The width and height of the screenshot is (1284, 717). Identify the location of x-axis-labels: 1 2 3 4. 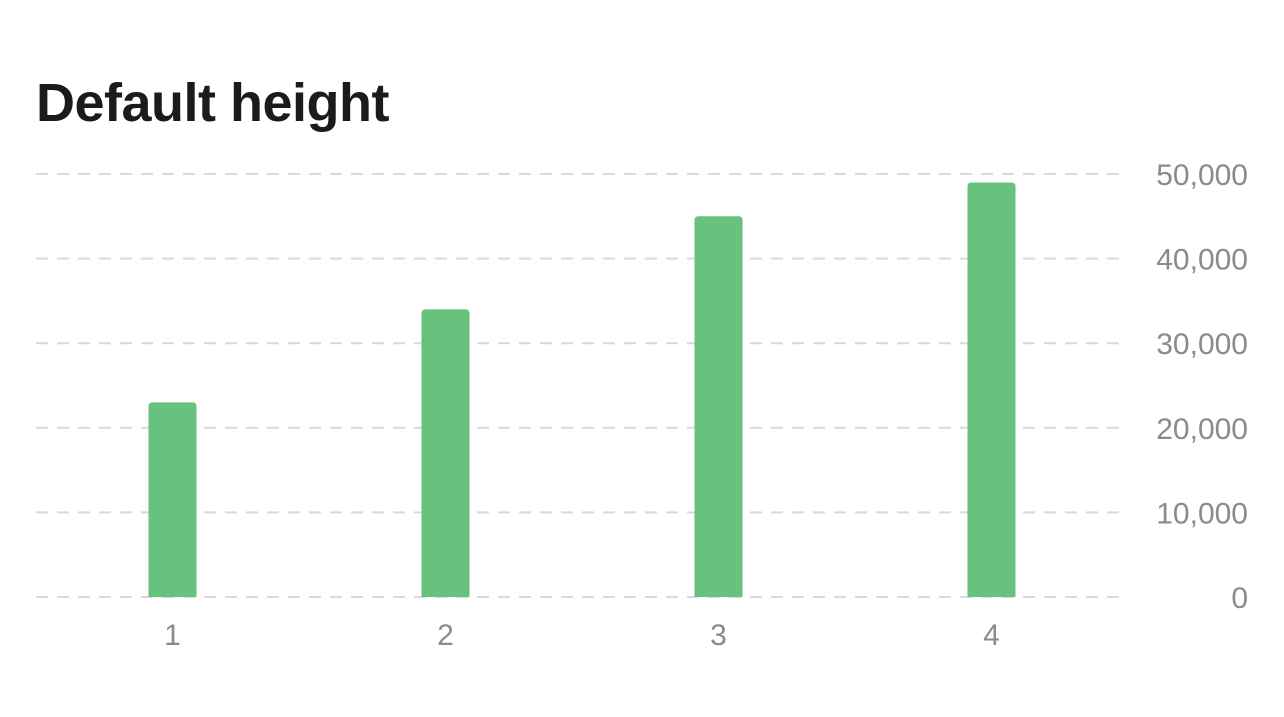
(582, 635).